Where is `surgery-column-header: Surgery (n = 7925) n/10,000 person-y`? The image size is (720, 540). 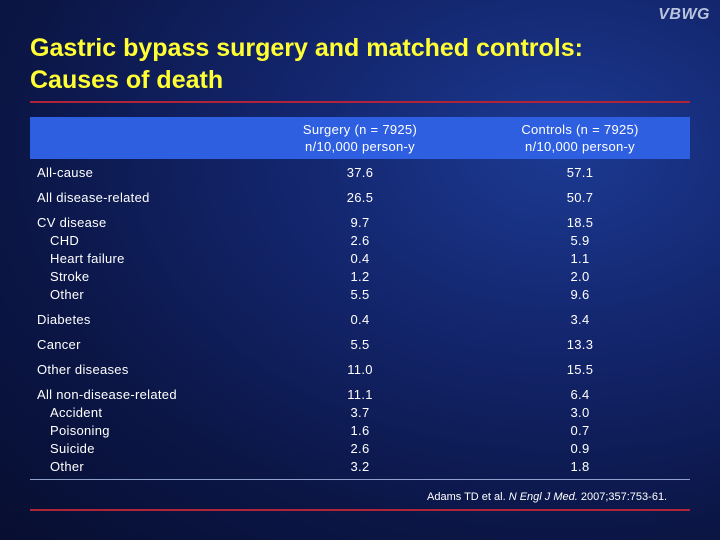
surgery-column-header: Surgery (n = 7925) n/10,000 person-y is located at coordinates (360, 138).